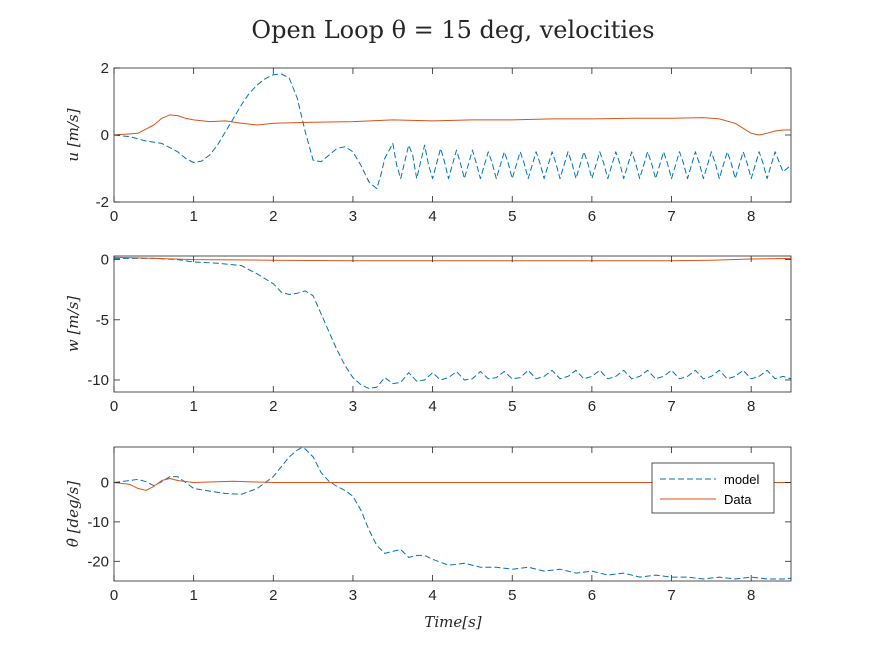 The image size is (875, 656). I want to click on y-axis-label: u [m/s], so click(73, 134).